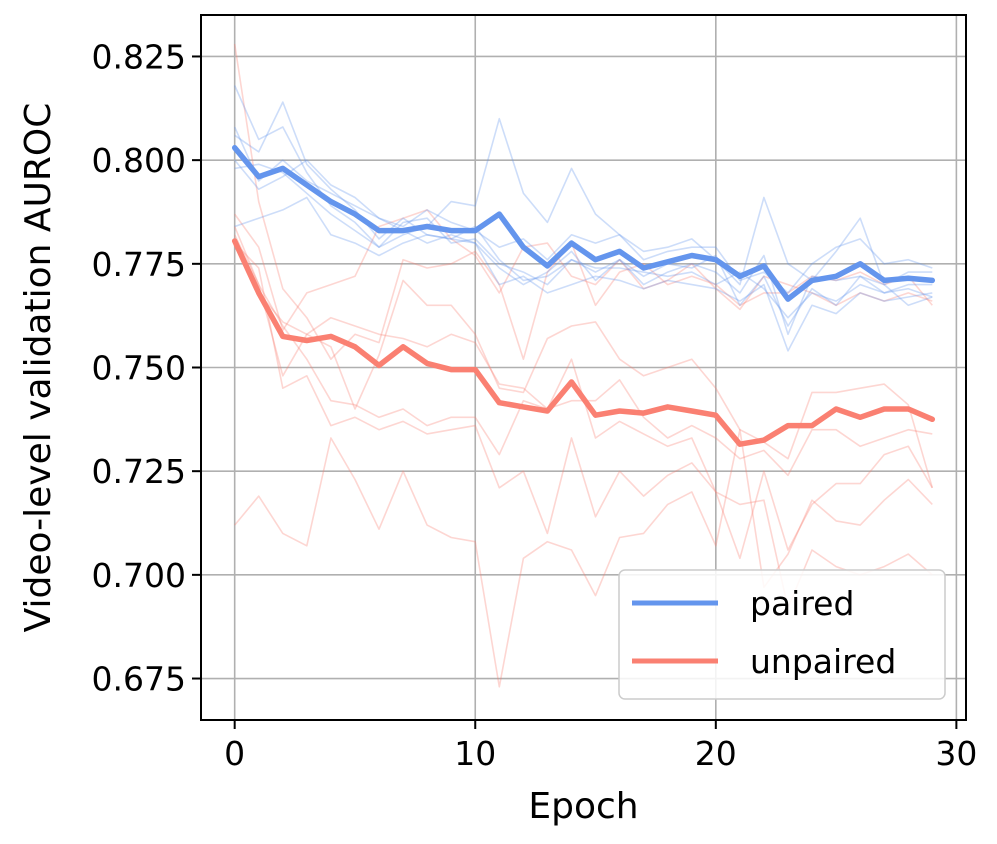  Describe the element at coordinates (583, 270) in the screenshot. I see `run-line-unpaired` at that location.